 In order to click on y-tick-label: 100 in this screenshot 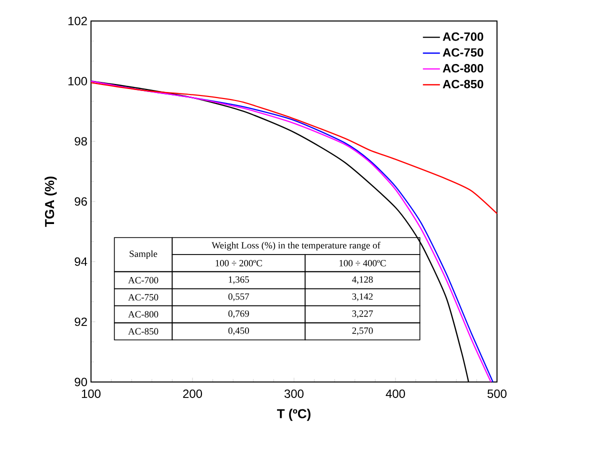, I will do `click(78, 81)`.